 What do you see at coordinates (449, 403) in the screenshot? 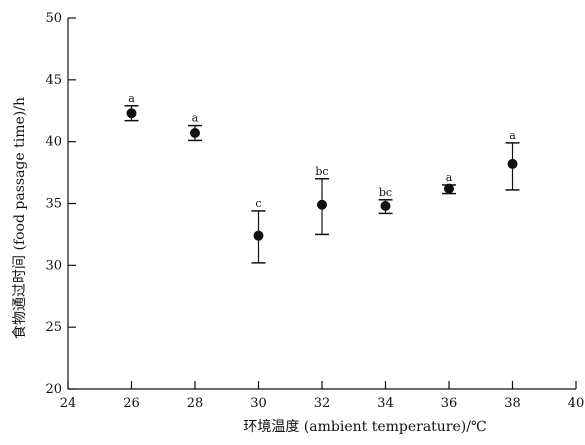
I see `x-tick-label: 36` at bounding box center [449, 403].